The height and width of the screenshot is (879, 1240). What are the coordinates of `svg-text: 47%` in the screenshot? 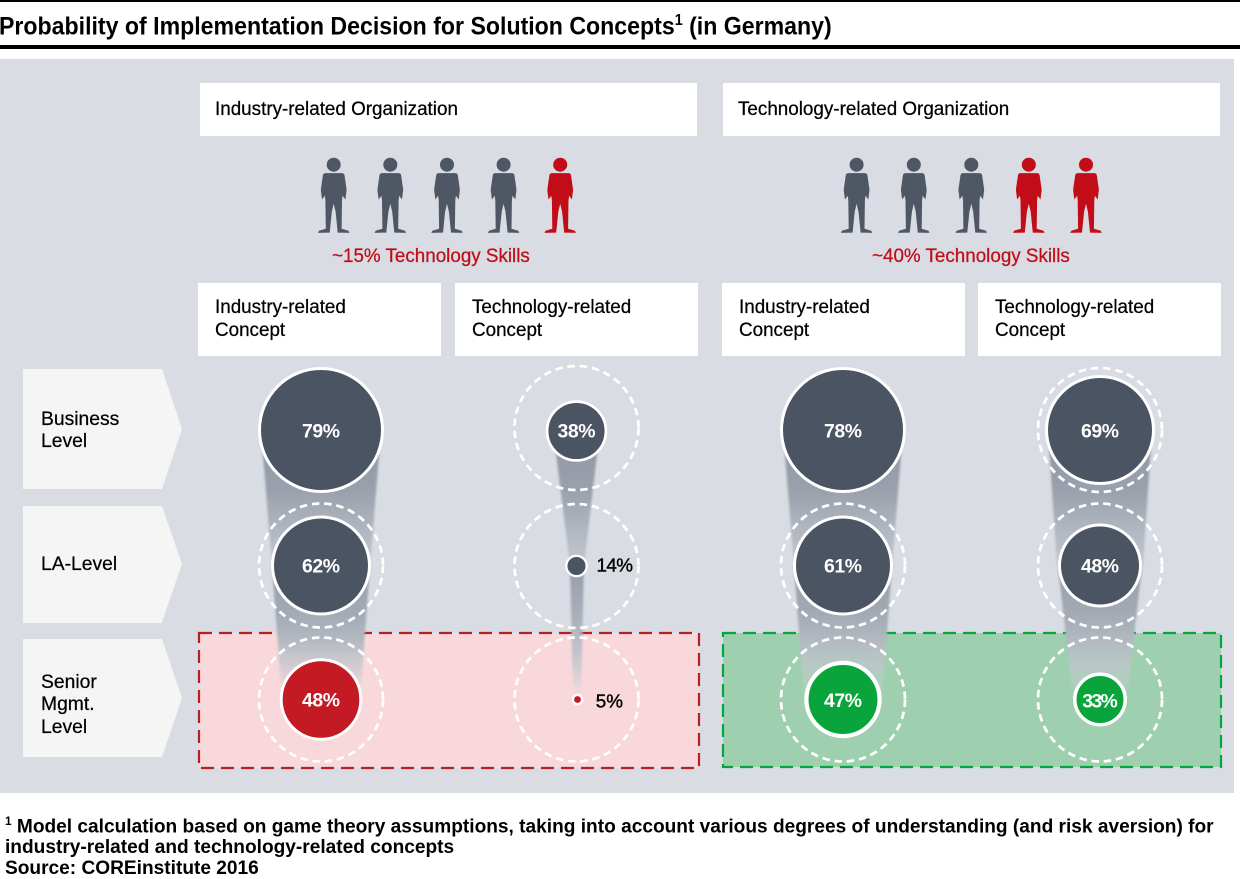 It's located at (843, 701).